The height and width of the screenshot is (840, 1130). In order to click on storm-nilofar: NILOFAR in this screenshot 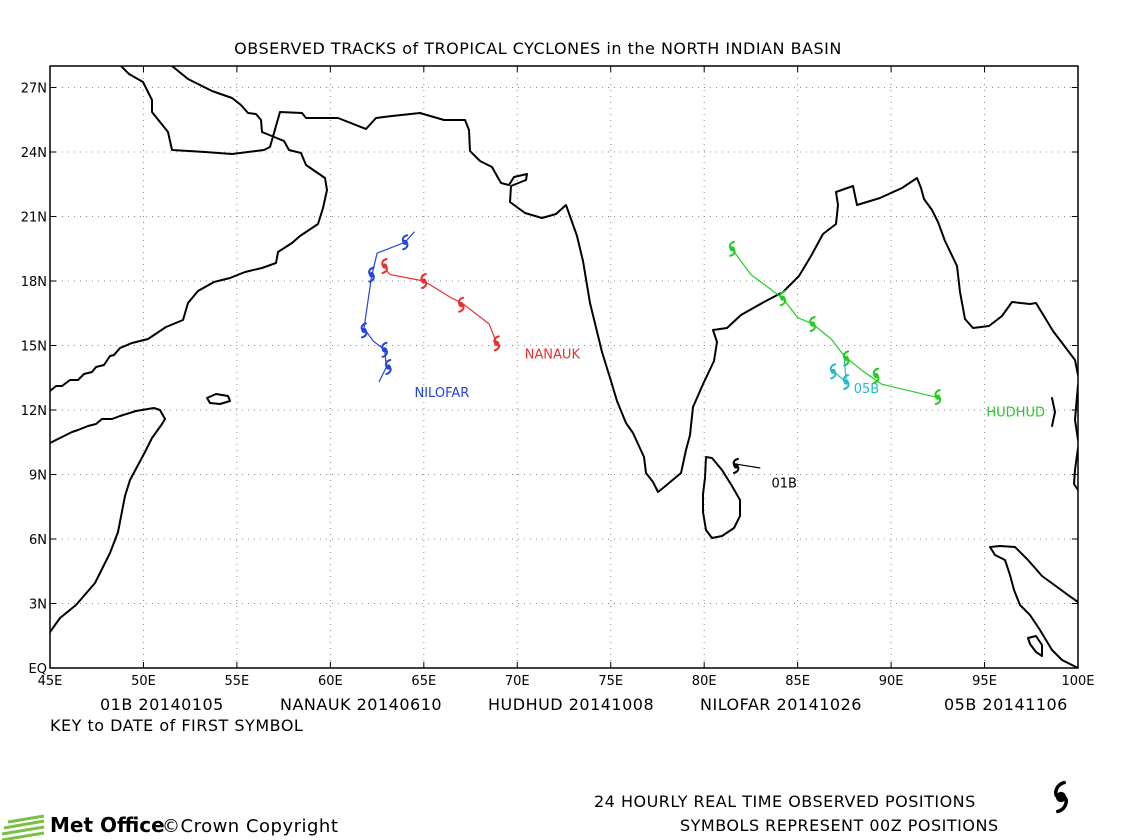, I will do `click(415, 316)`.